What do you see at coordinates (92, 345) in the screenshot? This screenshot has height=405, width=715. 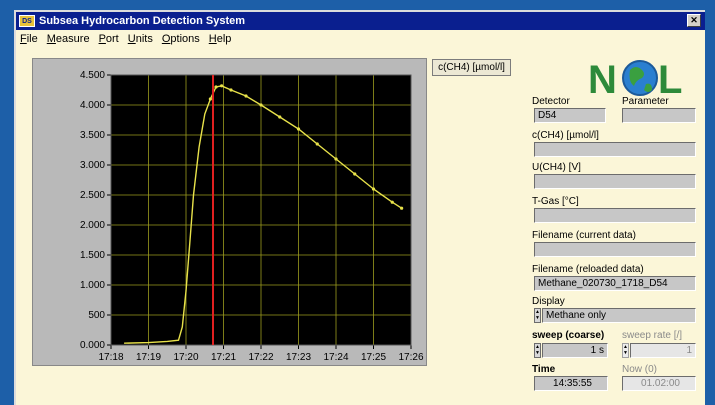 I see `y-tick-label: 0.000` at bounding box center [92, 345].